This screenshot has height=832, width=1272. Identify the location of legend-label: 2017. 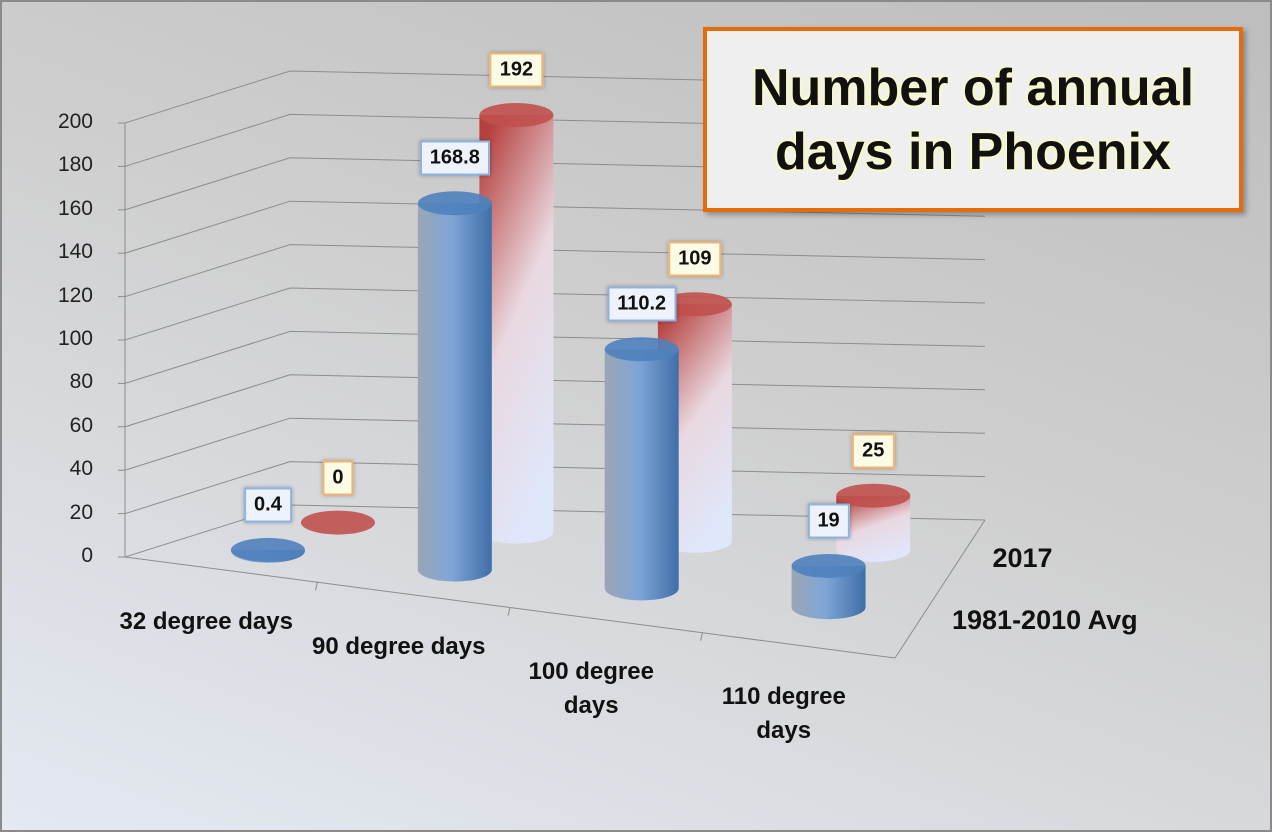
(1022, 557).